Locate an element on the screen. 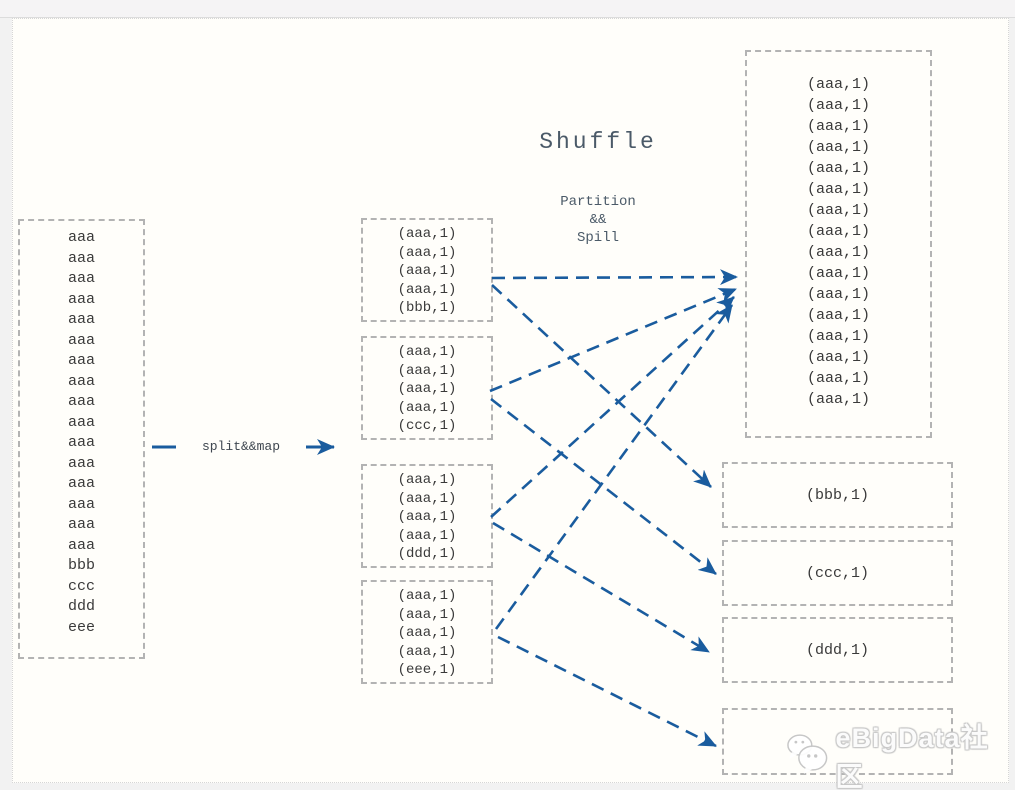  map-output-box-4: (aaa,1) (aaa,1) (aaa,1) (aaa,1) (eee,1) is located at coordinates (427, 632).